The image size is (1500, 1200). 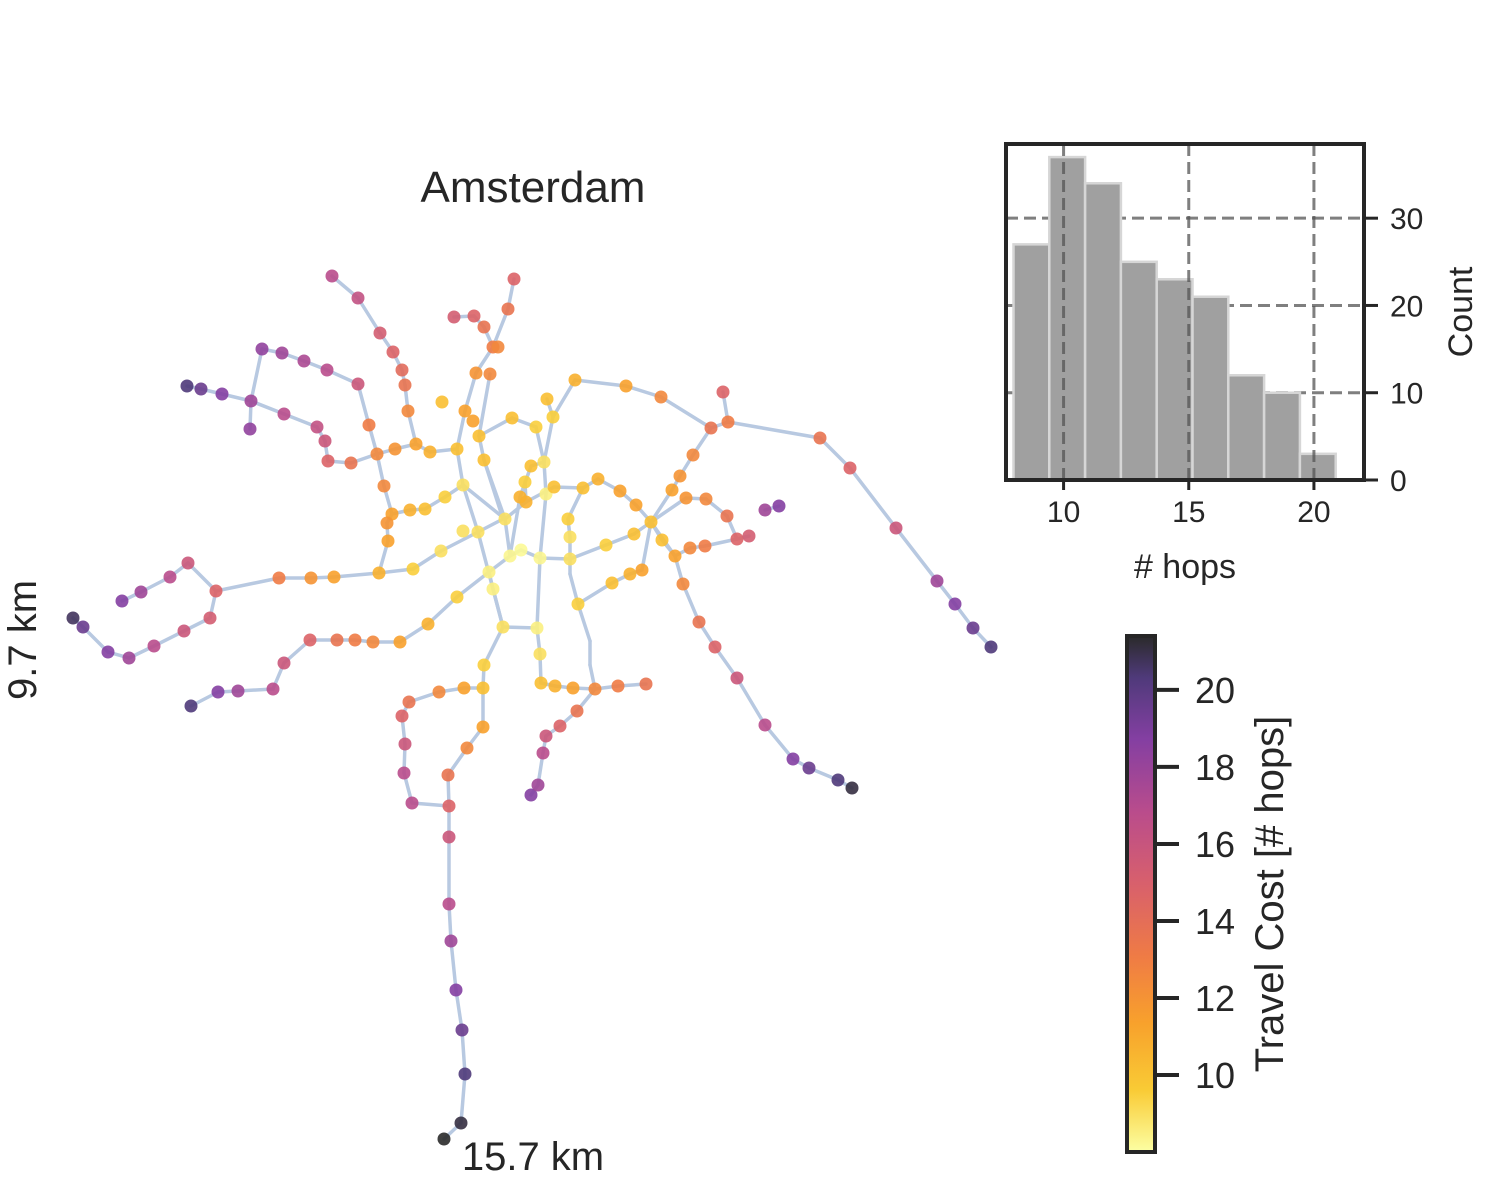 What do you see at coordinates (1185, 567) in the screenshot?
I see `histogram-x-label: # hops` at bounding box center [1185, 567].